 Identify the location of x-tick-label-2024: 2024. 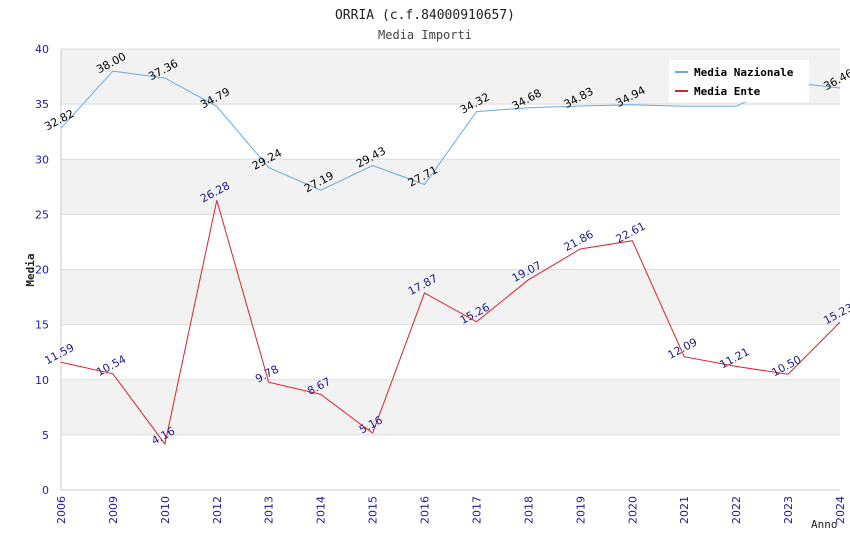
(840, 510).